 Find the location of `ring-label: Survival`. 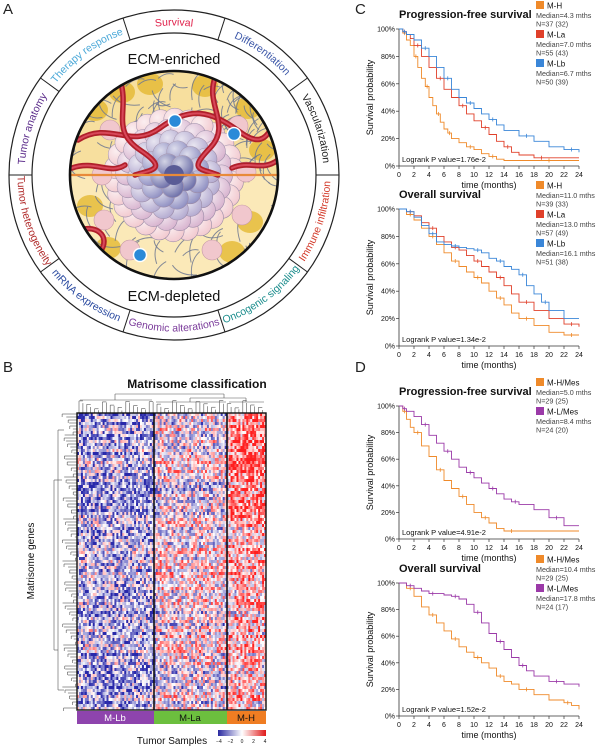

ring-label: Survival is located at coordinates (173, 22).